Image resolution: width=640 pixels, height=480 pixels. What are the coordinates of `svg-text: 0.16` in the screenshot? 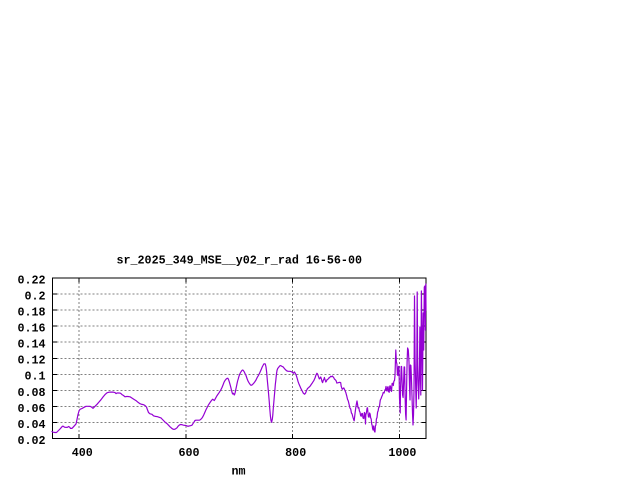 It's located at (31, 329).